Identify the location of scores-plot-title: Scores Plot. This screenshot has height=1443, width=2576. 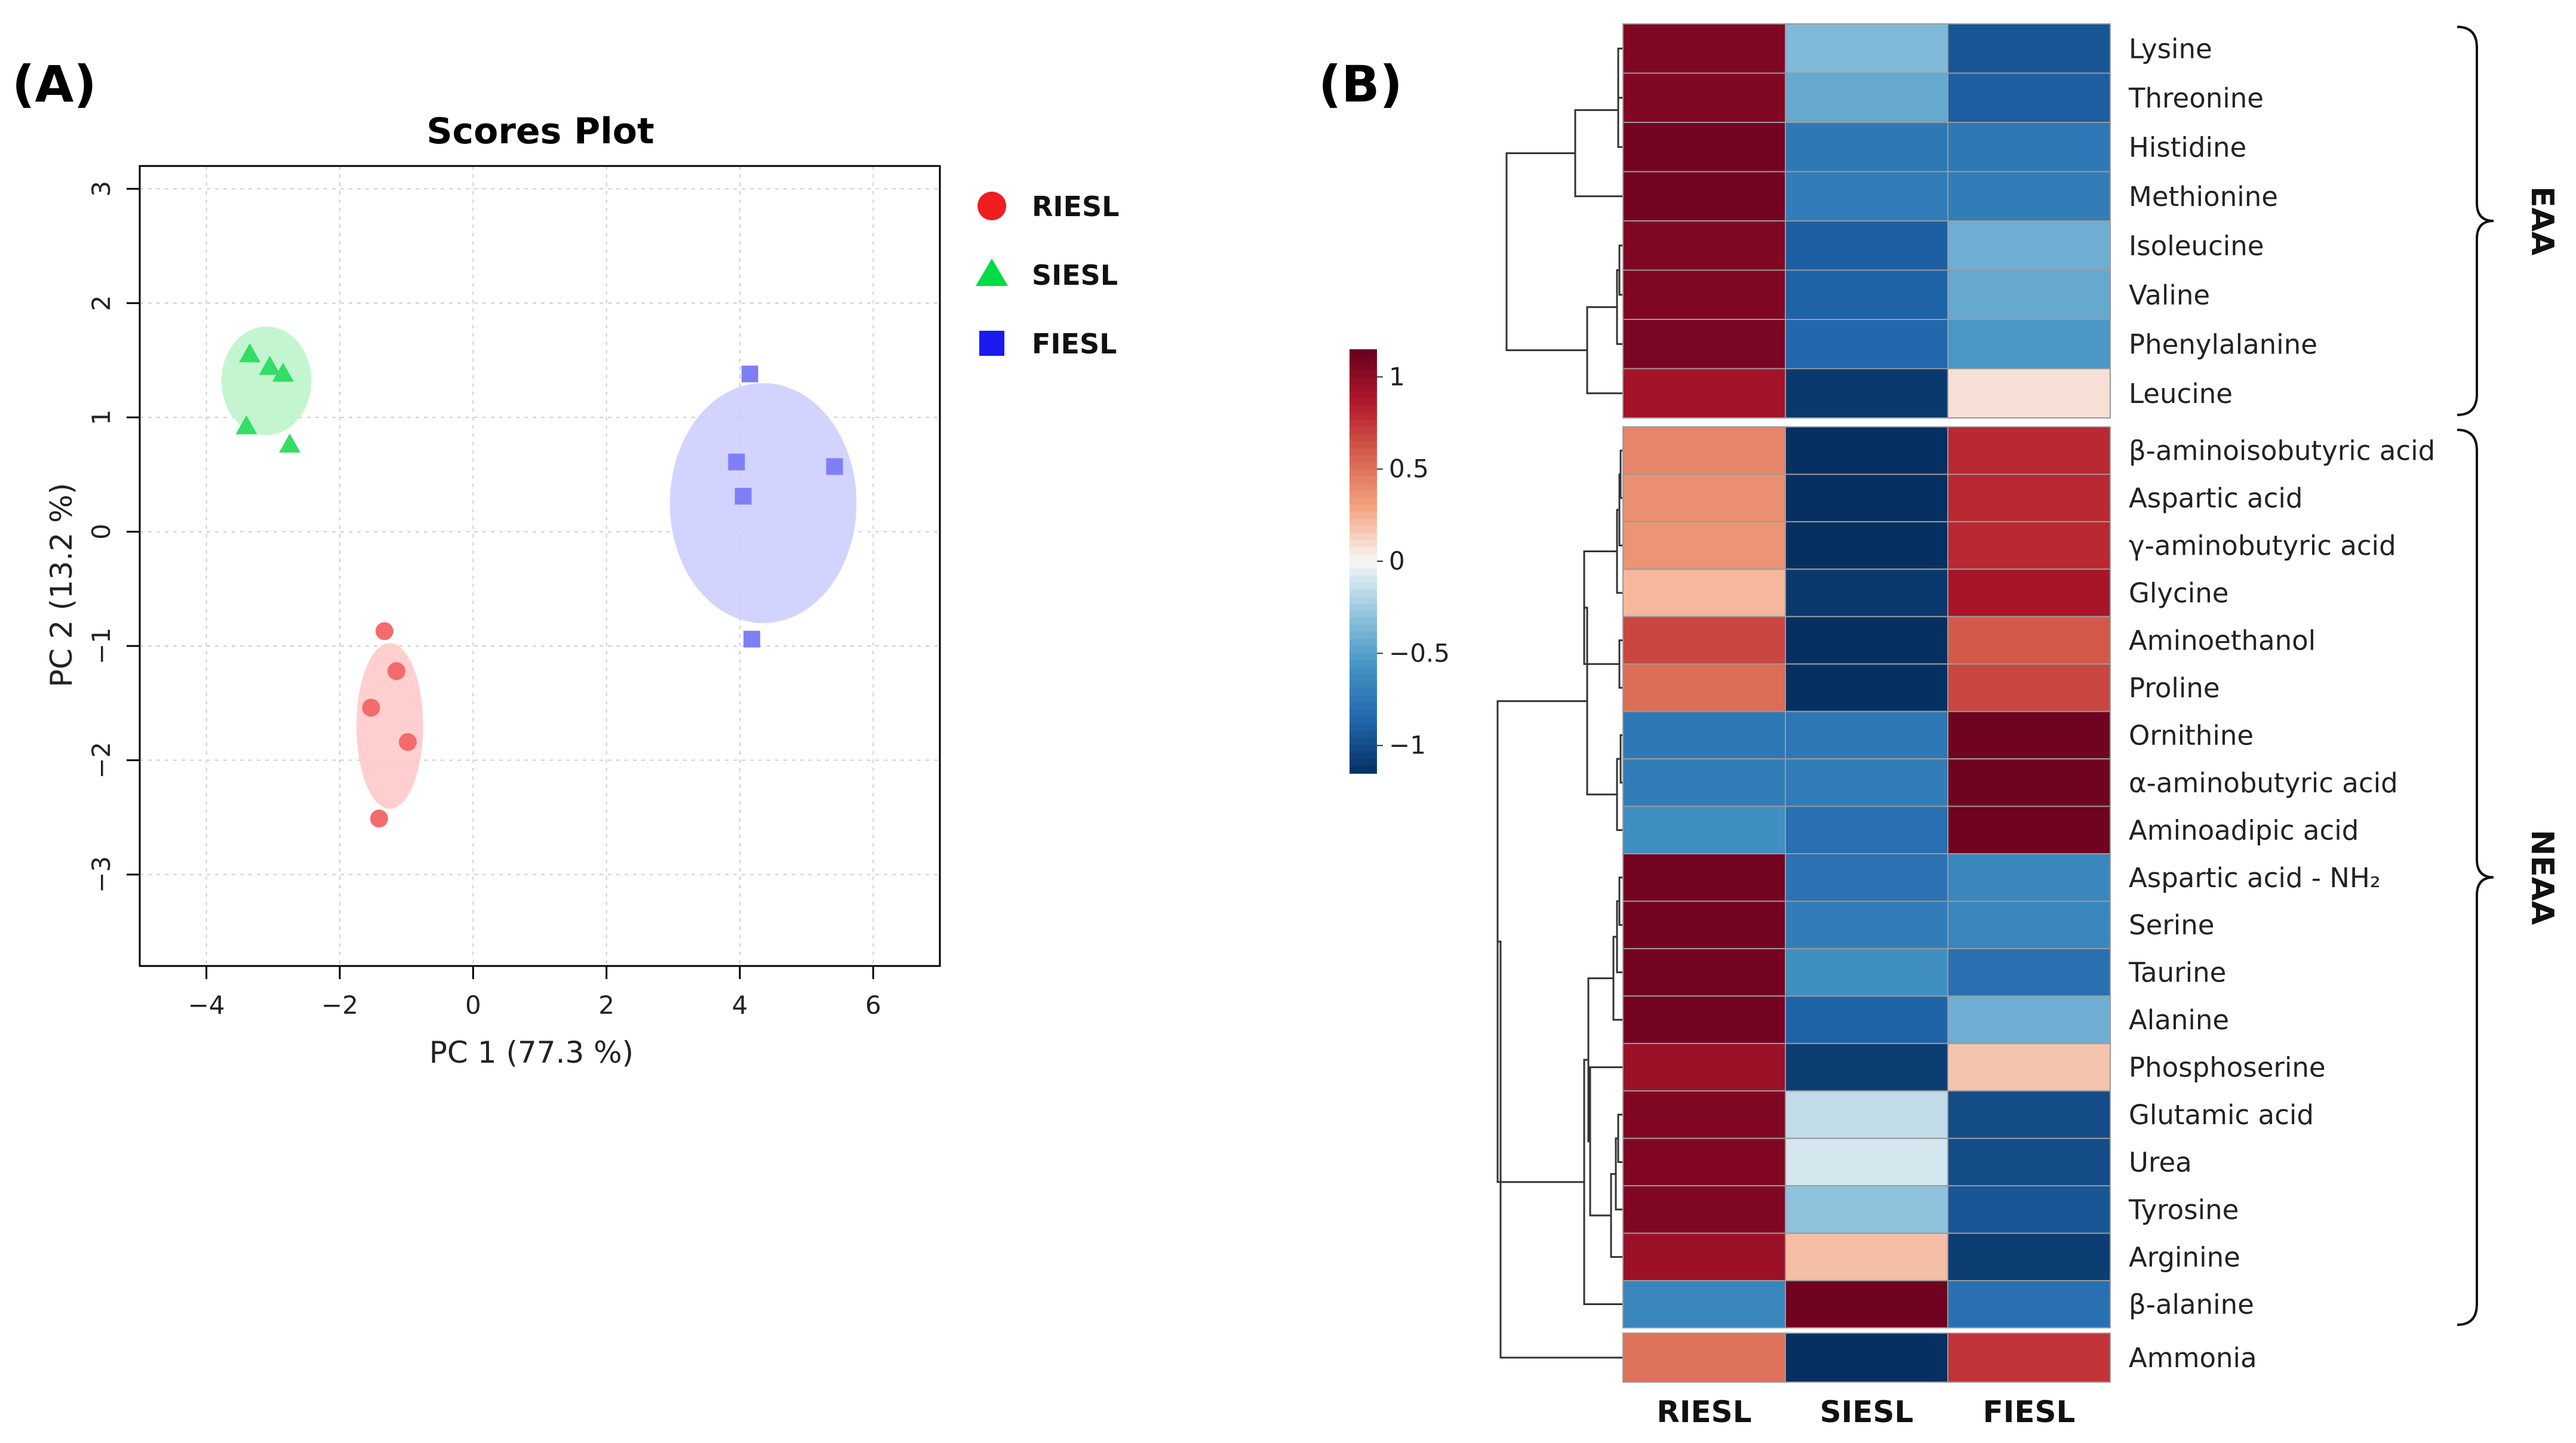
(540, 131).